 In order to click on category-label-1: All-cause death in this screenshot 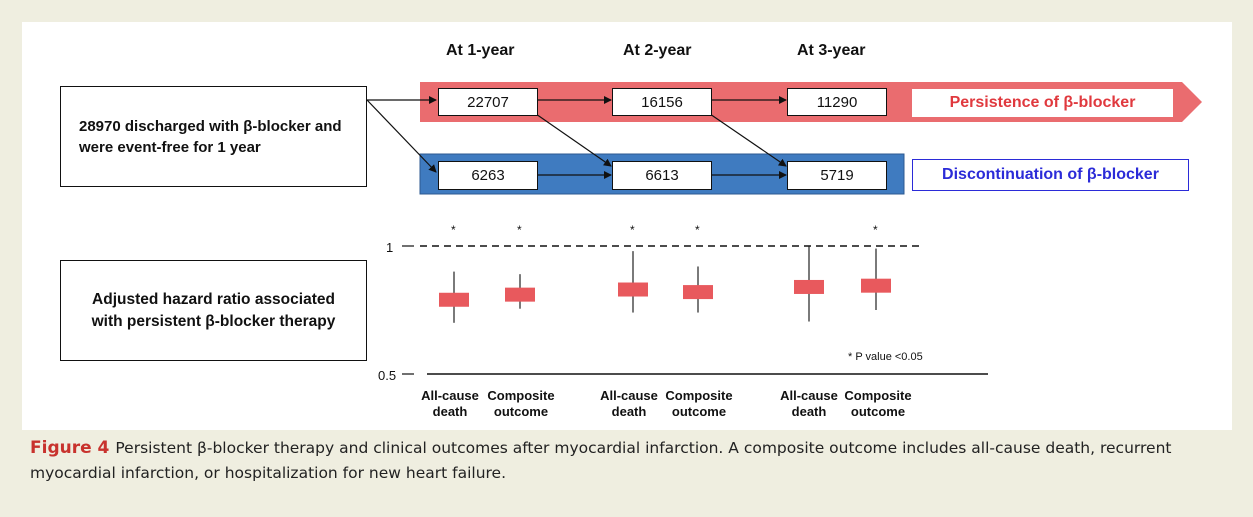, I will do `click(450, 403)`.